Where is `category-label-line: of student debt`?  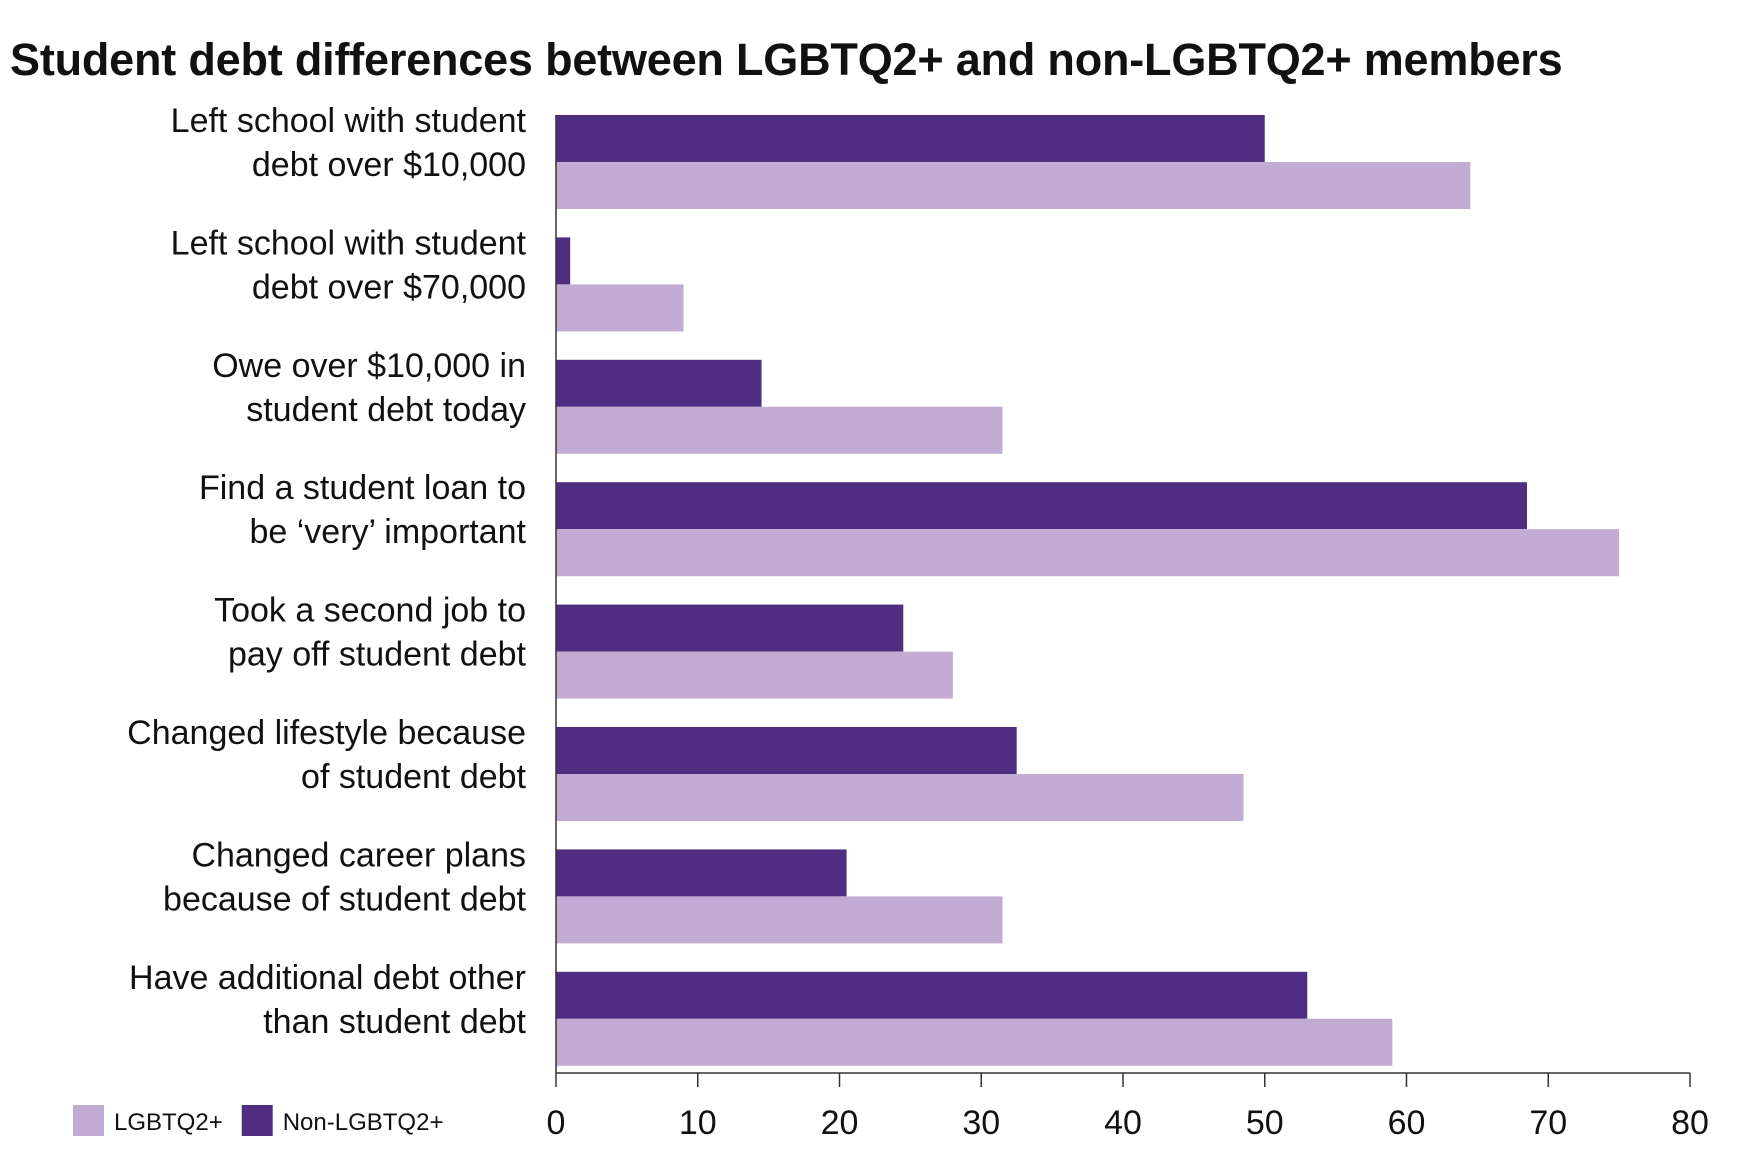
category-label-line: of student debt is located at coordinates (414, 777).